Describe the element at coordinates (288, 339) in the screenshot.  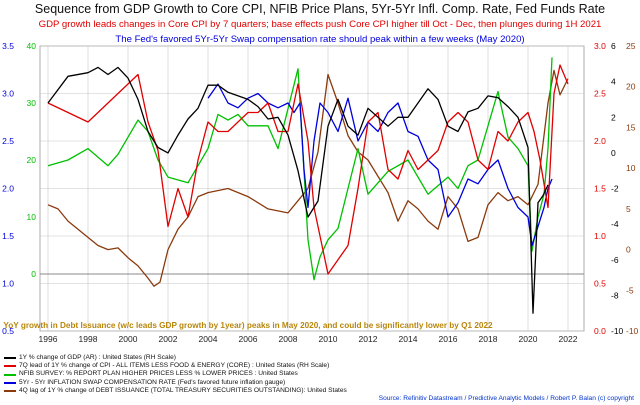
I see `x-tick-label: 2008` at that location.